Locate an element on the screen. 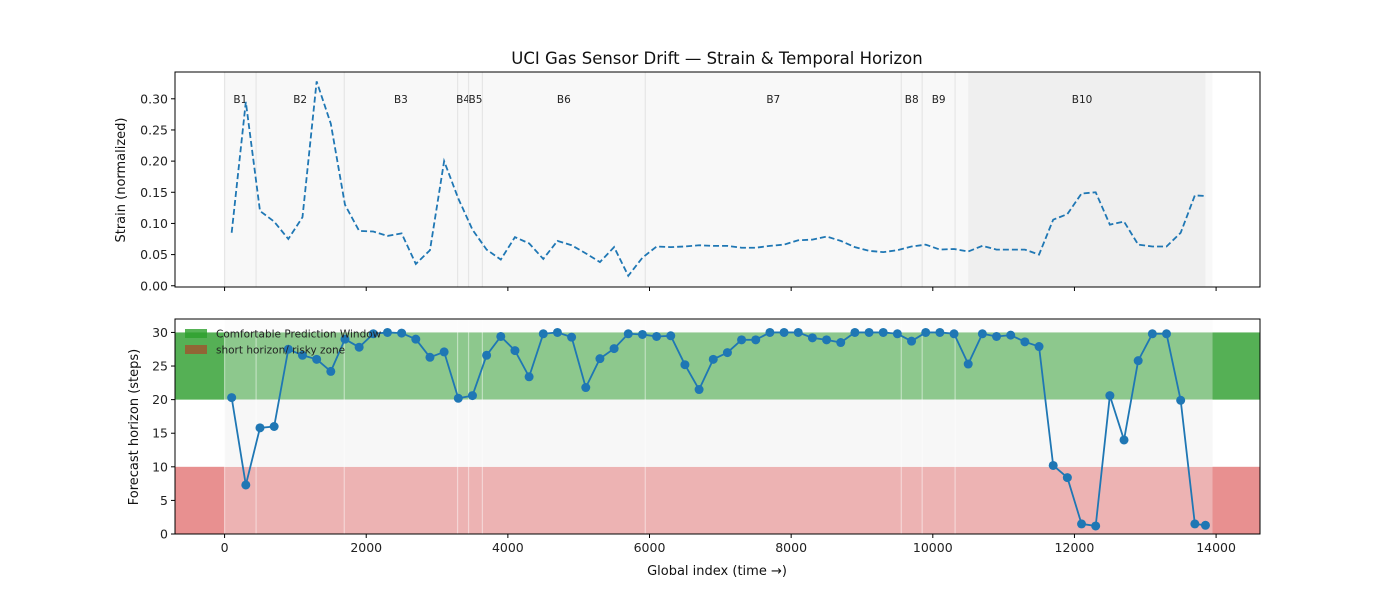  y-tick-label: 10 is located at coordinates (160, 466).